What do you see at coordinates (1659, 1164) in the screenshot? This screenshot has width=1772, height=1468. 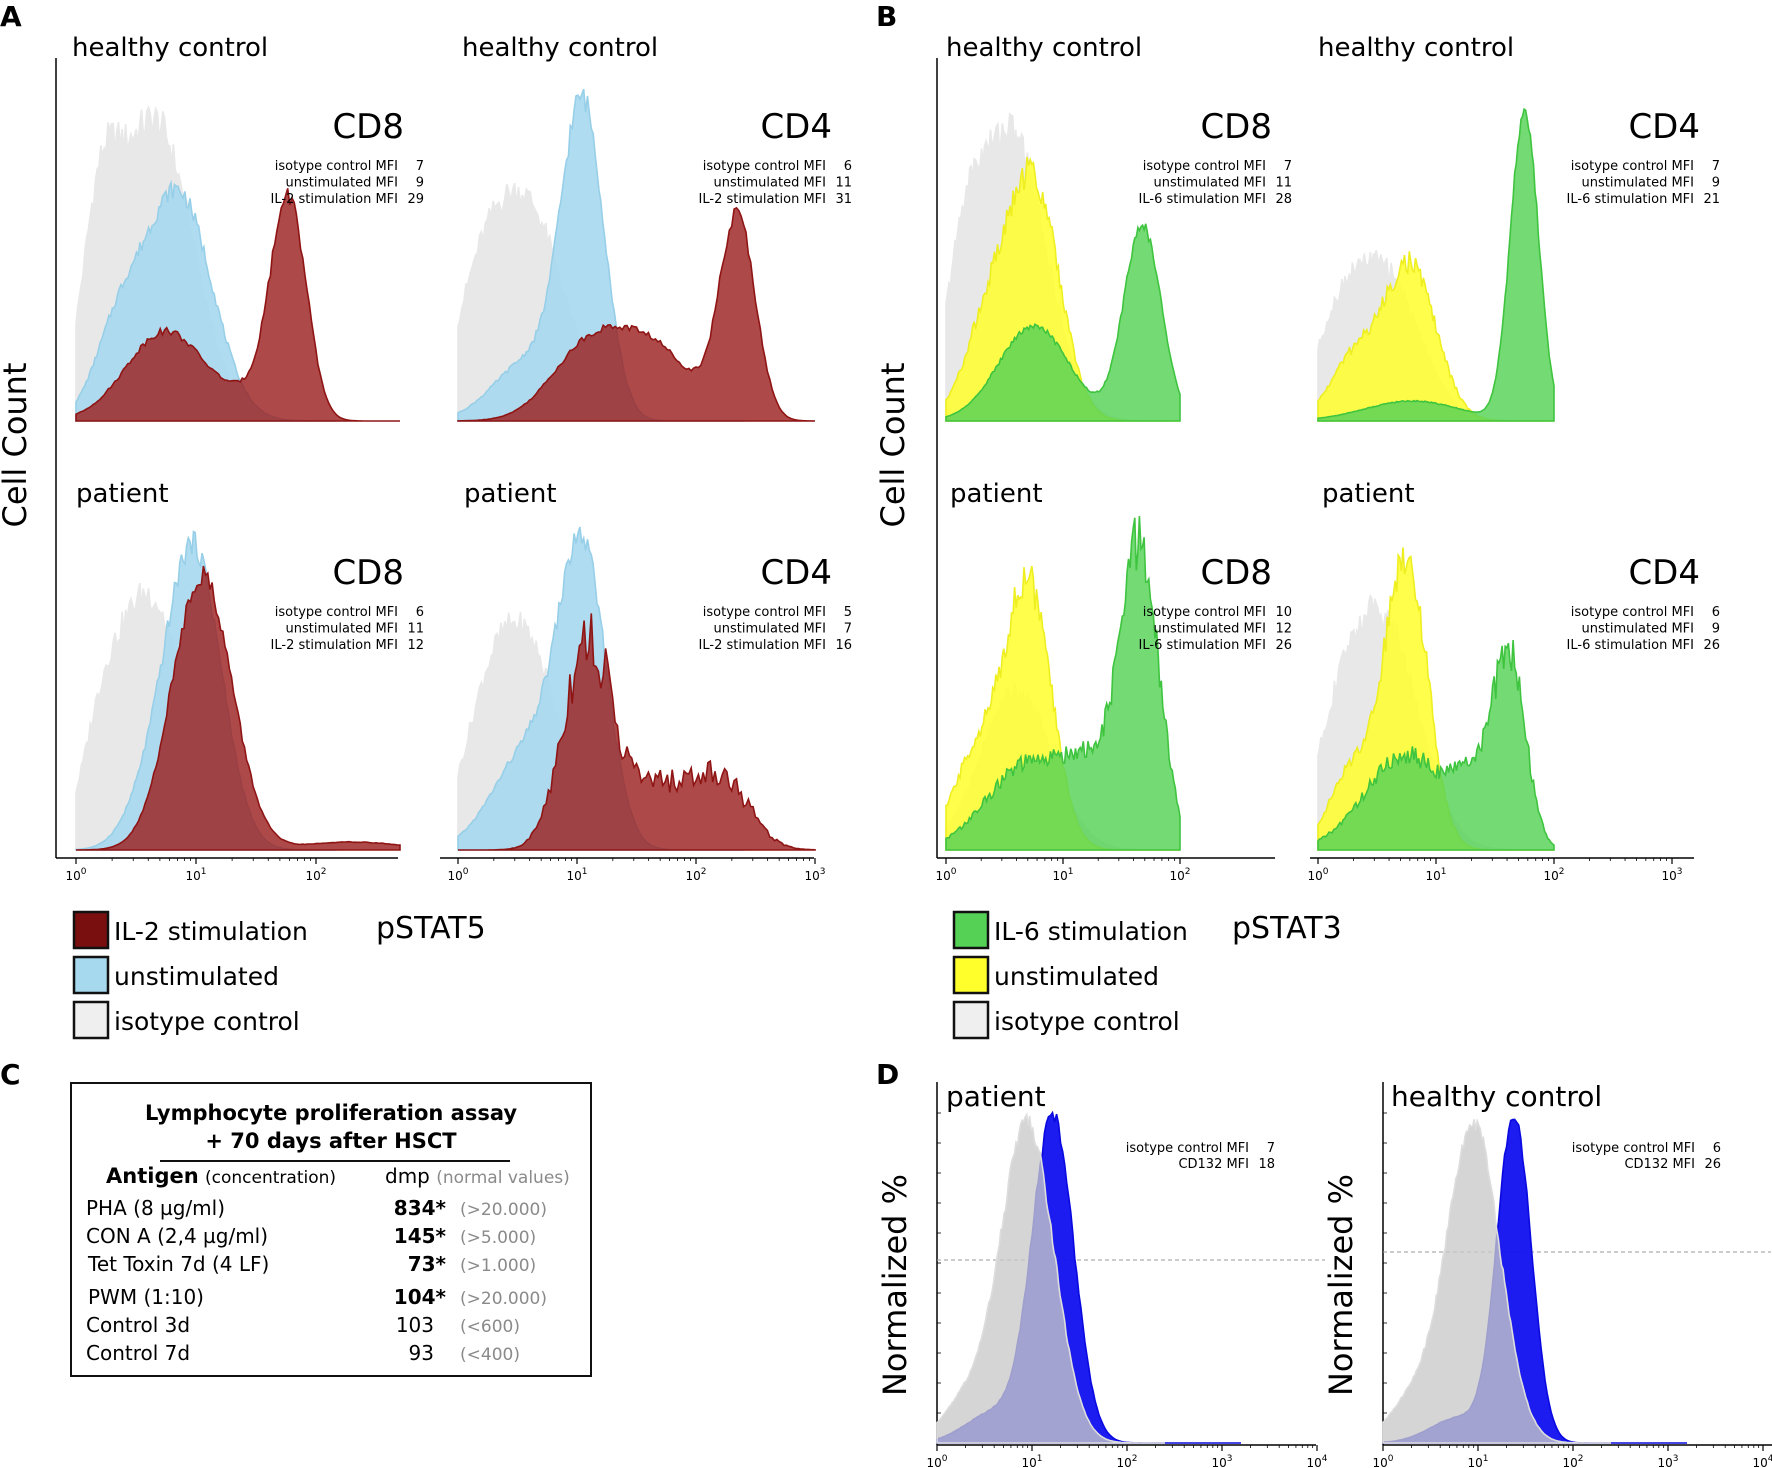 I see `panel-d-plot-1-mfi-label: CD132 MFI` at bounding box center [1659, 1164].